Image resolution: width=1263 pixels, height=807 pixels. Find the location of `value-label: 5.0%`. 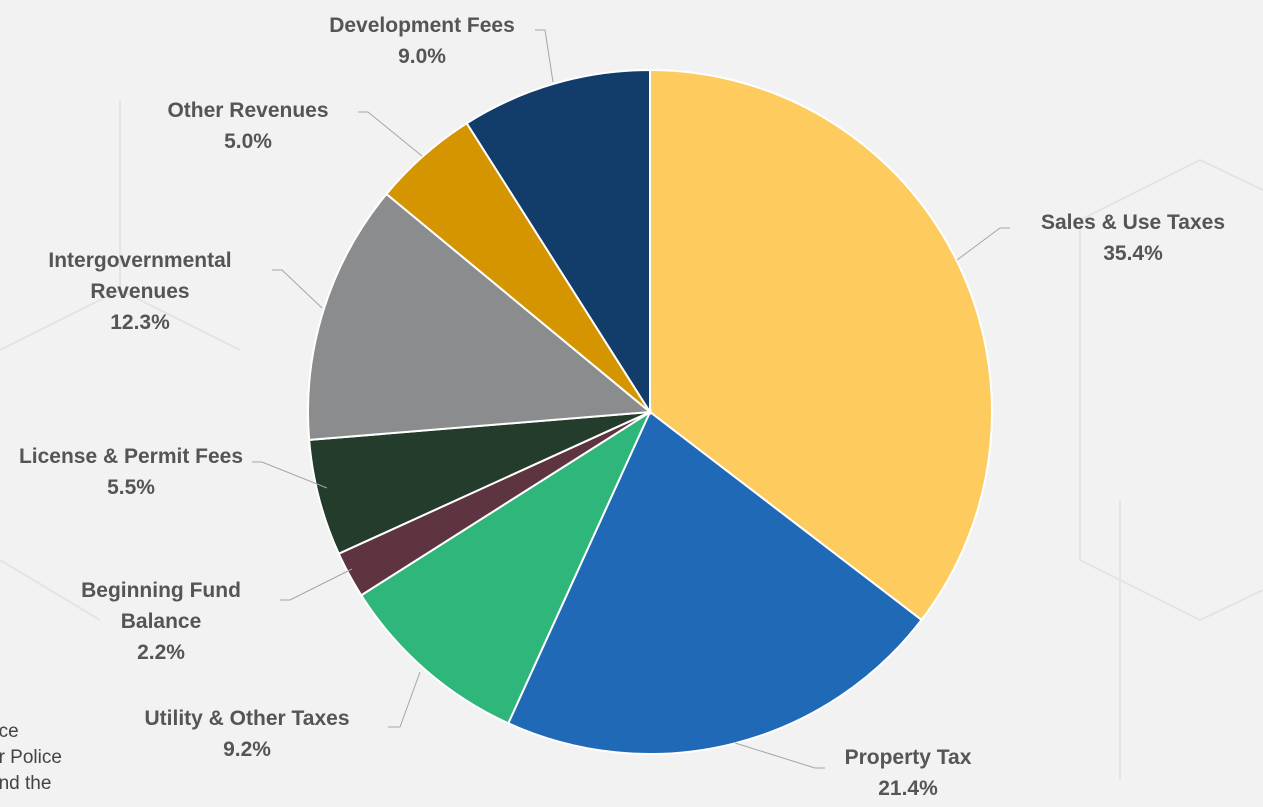

value-label: 5.0% is located at coordinates (248, 141).